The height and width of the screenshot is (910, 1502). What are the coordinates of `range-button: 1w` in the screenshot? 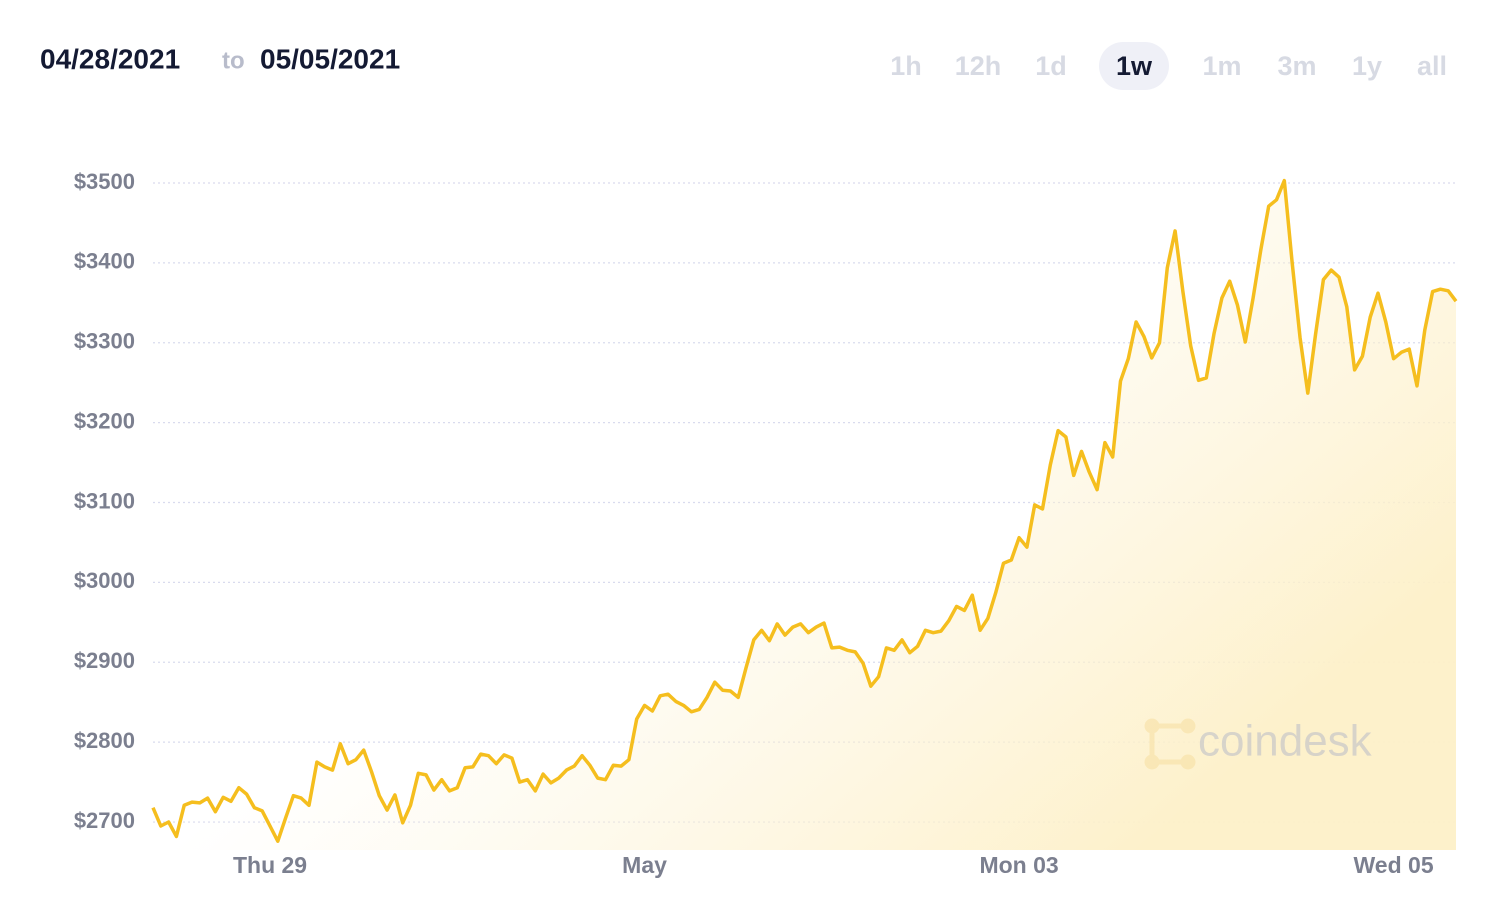 It's located at (1134, 66).